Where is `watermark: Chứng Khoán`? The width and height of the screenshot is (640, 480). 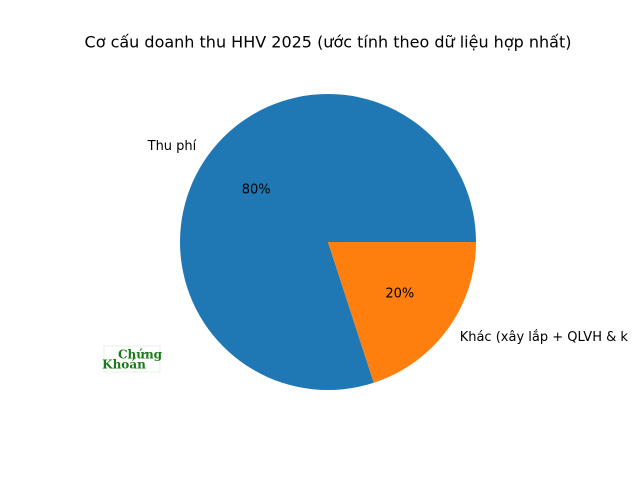
watermark: Chứng Khoán is located at coordinates (132, 359).